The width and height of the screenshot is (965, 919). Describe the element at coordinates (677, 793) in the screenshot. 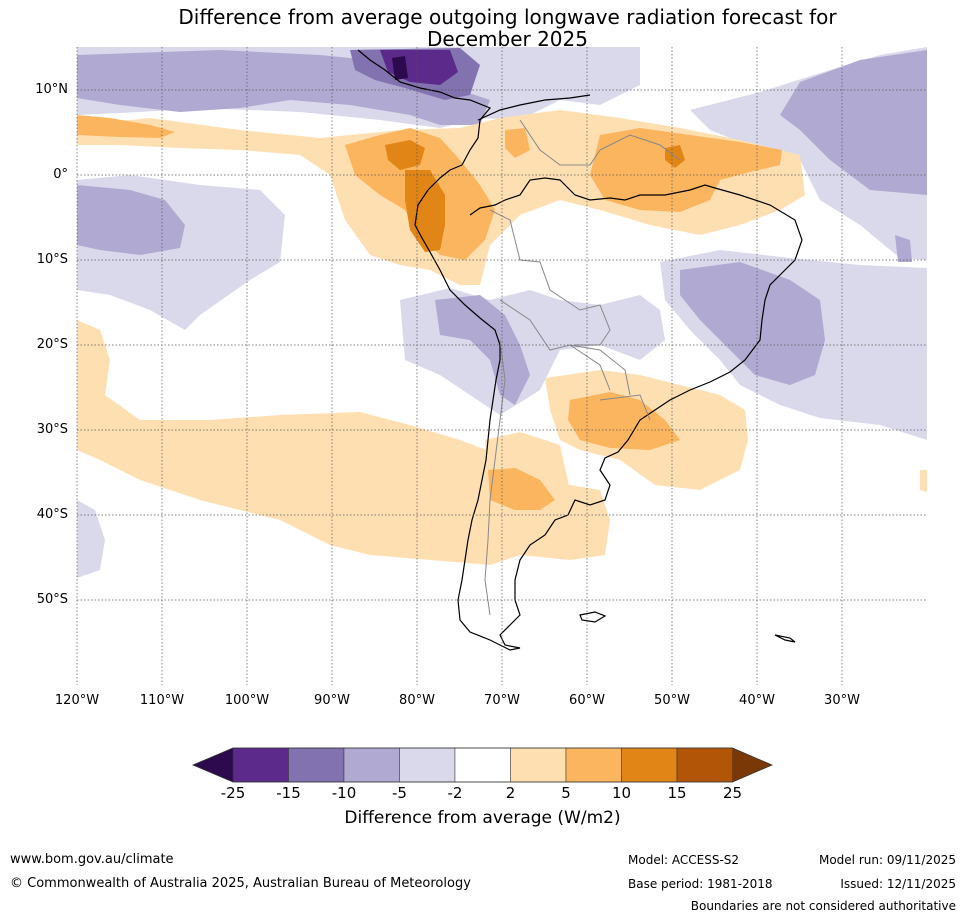

I see `colorbar-tick-label: 15` at that location.